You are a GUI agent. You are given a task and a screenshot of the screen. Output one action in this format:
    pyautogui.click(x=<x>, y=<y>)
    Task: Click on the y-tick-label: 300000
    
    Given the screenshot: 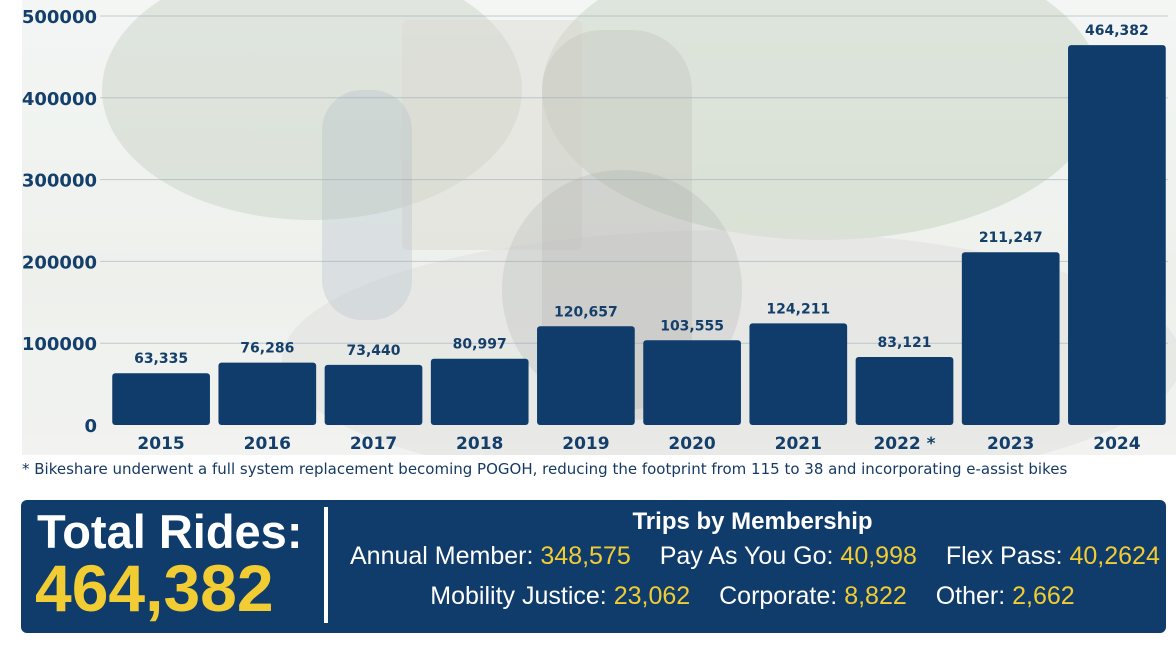 What is the action you would take?
    pyautogui.click(x=59, y=181)
    